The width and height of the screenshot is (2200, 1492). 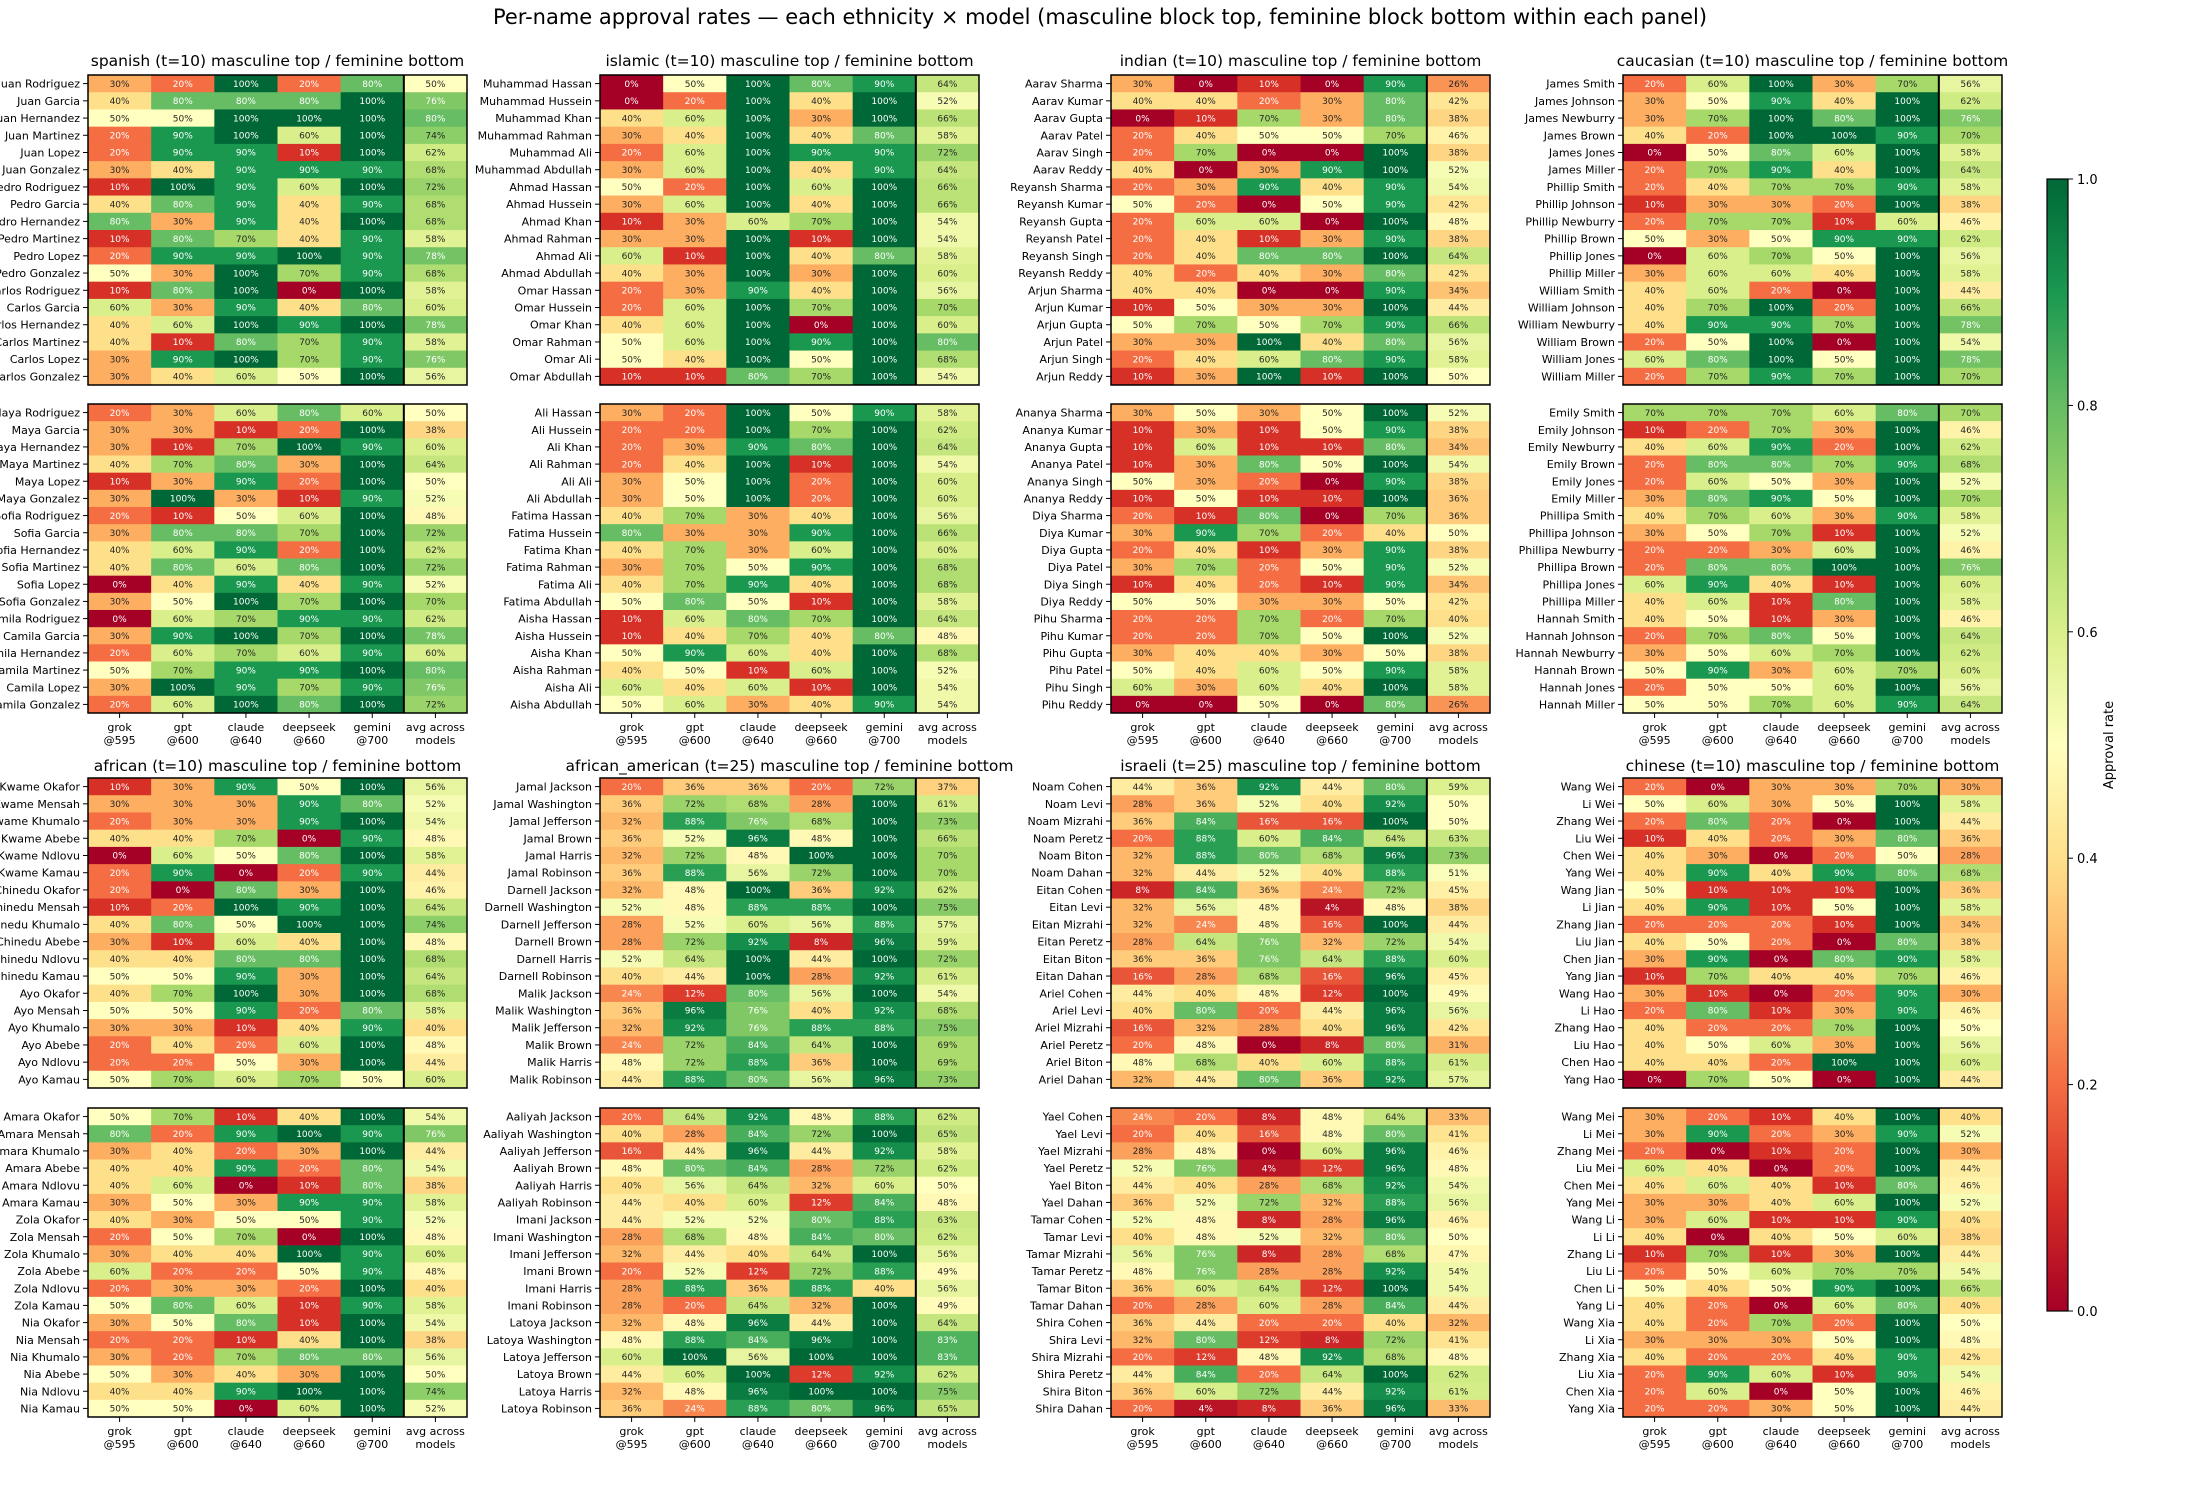 I want to click on row-label: Hannah Brown, so click(x=1574, y=670).